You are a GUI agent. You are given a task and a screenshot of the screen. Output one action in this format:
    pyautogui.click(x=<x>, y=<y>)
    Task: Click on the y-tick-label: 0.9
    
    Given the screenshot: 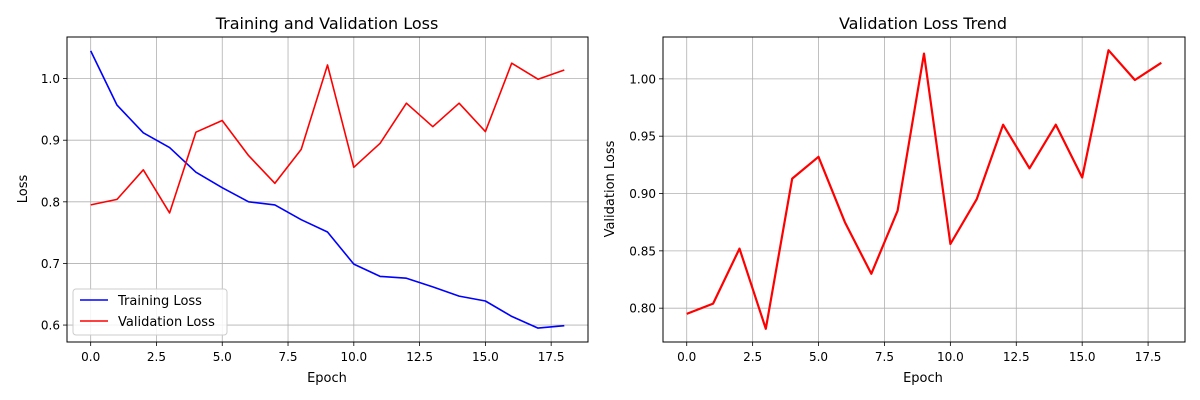 What is the action you would take?
    pyautogui.click(x=50, y=141)
    